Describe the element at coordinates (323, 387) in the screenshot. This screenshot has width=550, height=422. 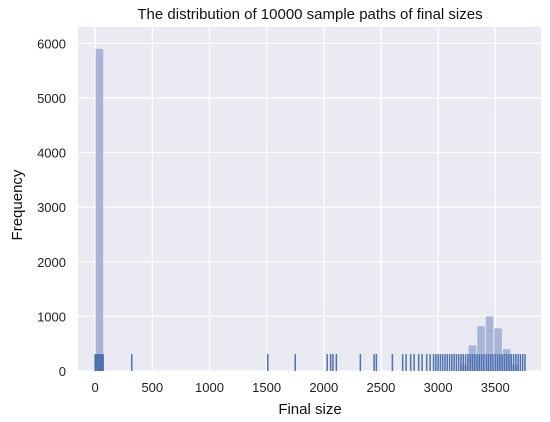
I see `x-tick-label: 2000` at that location.